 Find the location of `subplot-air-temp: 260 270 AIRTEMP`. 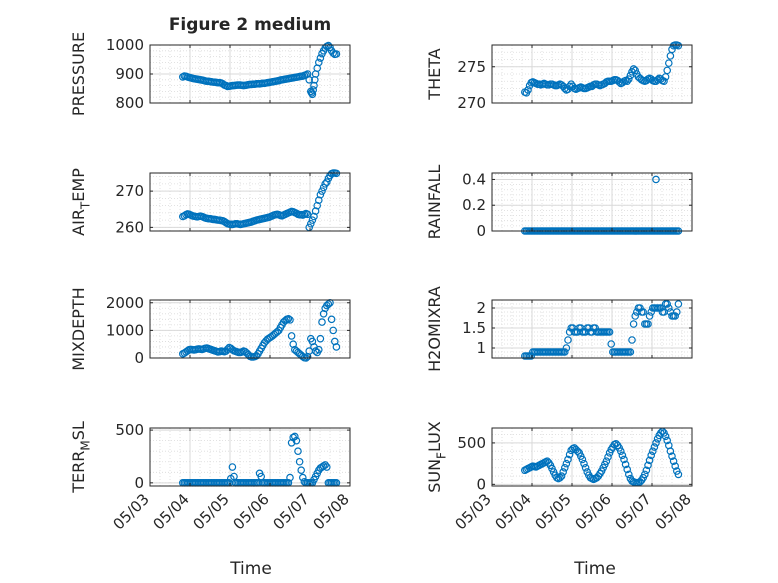

subplot-air-temp: 260 270 AIRTEMP is located at coordinates (210, 202).